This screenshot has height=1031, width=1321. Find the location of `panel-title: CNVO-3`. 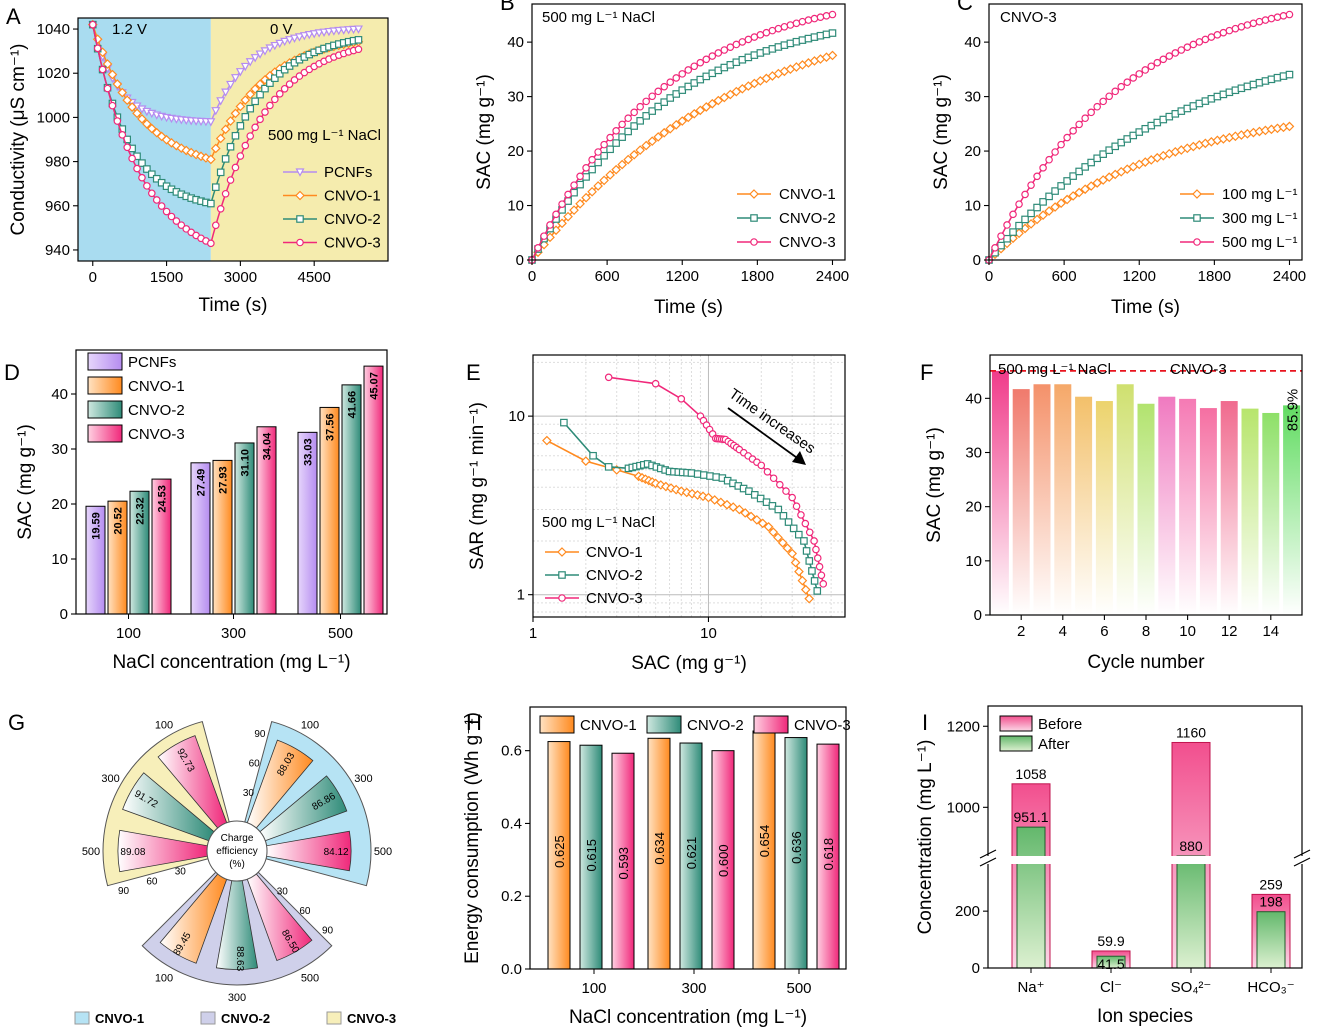

panel-title: CNVO-3 is located at coordinates (1028, 17).